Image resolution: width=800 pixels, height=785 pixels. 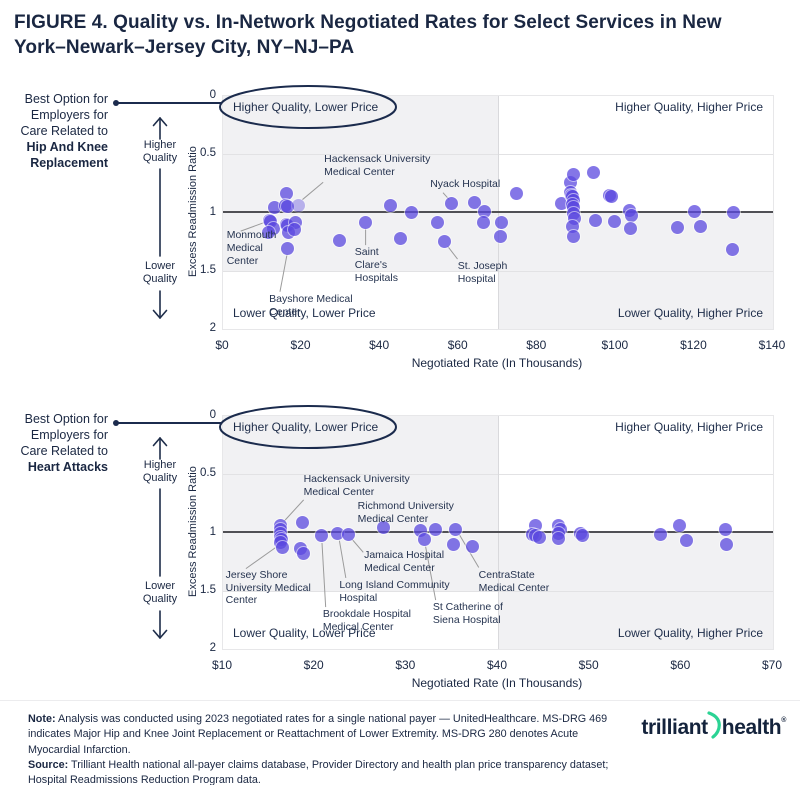 I want to click on annotation-label-line: Jamaica Hospital, so click(x=404, y=554).